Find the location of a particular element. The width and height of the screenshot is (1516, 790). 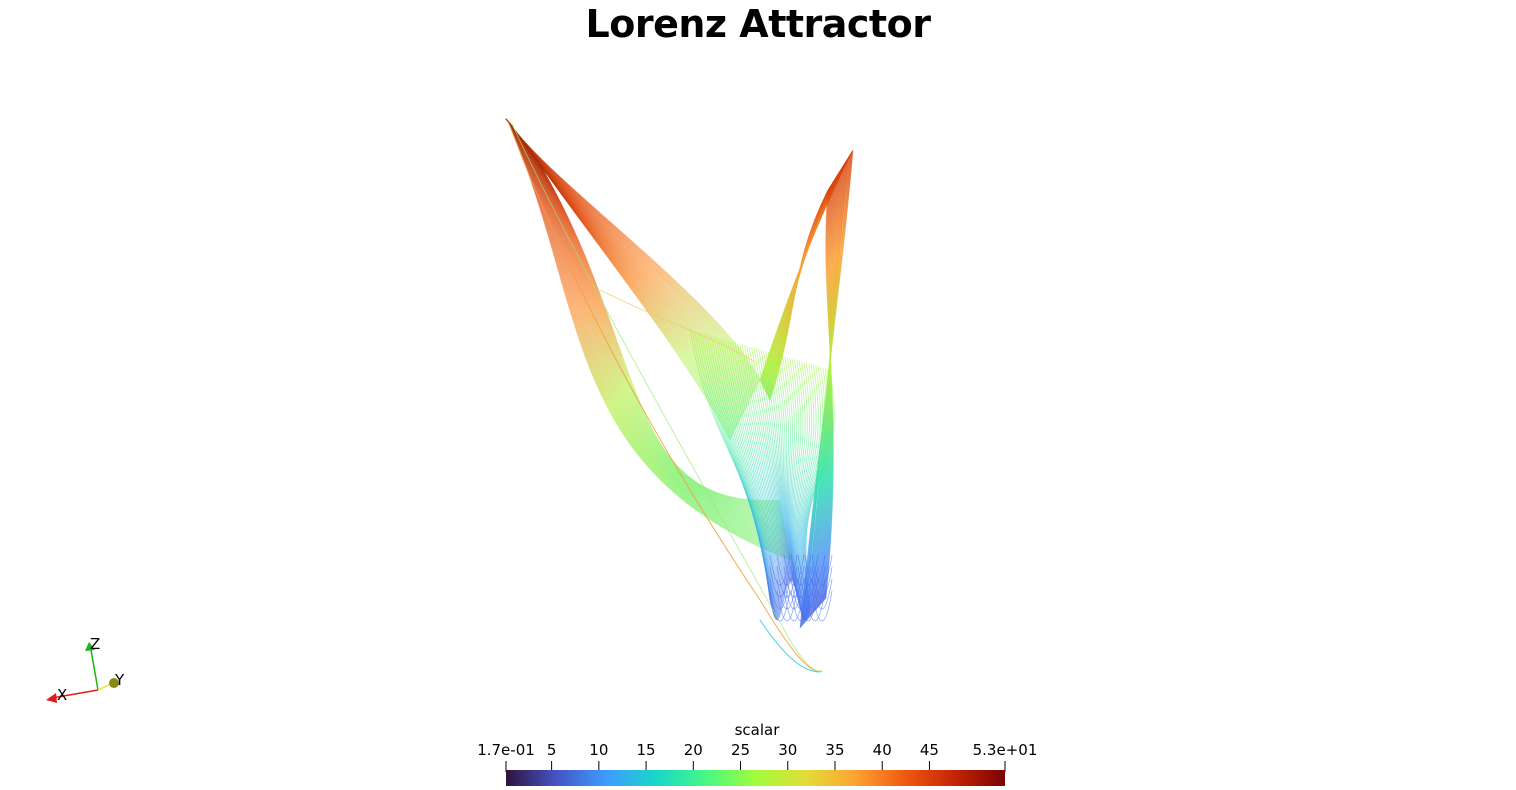

colorbar-tick-label-35: 35 is located at coordinates (834, 750).